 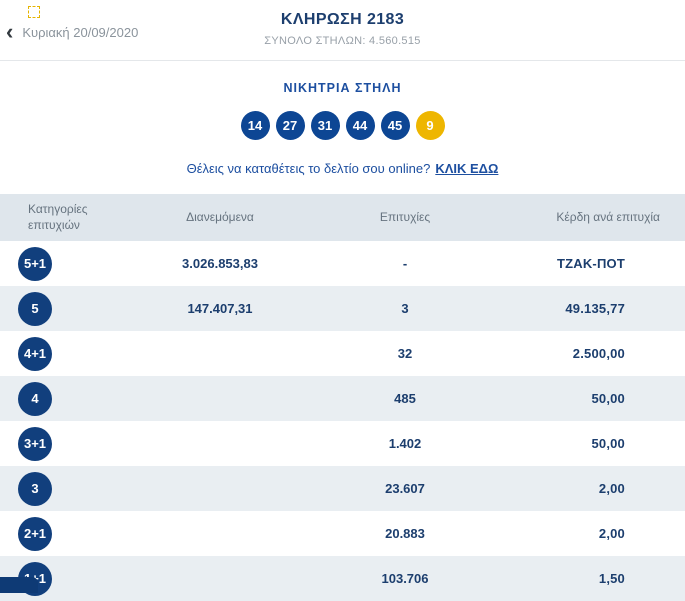 I want to click on hits-value: 20.883, so click(x=405, y=533).